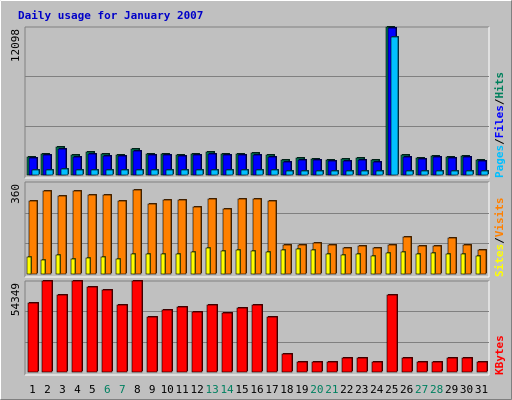 The height and width of the screenshot is (400, 512). Describe the element at coordinates (241, 389) in the screenshot. I see `x-tick-label: 15` at that location.